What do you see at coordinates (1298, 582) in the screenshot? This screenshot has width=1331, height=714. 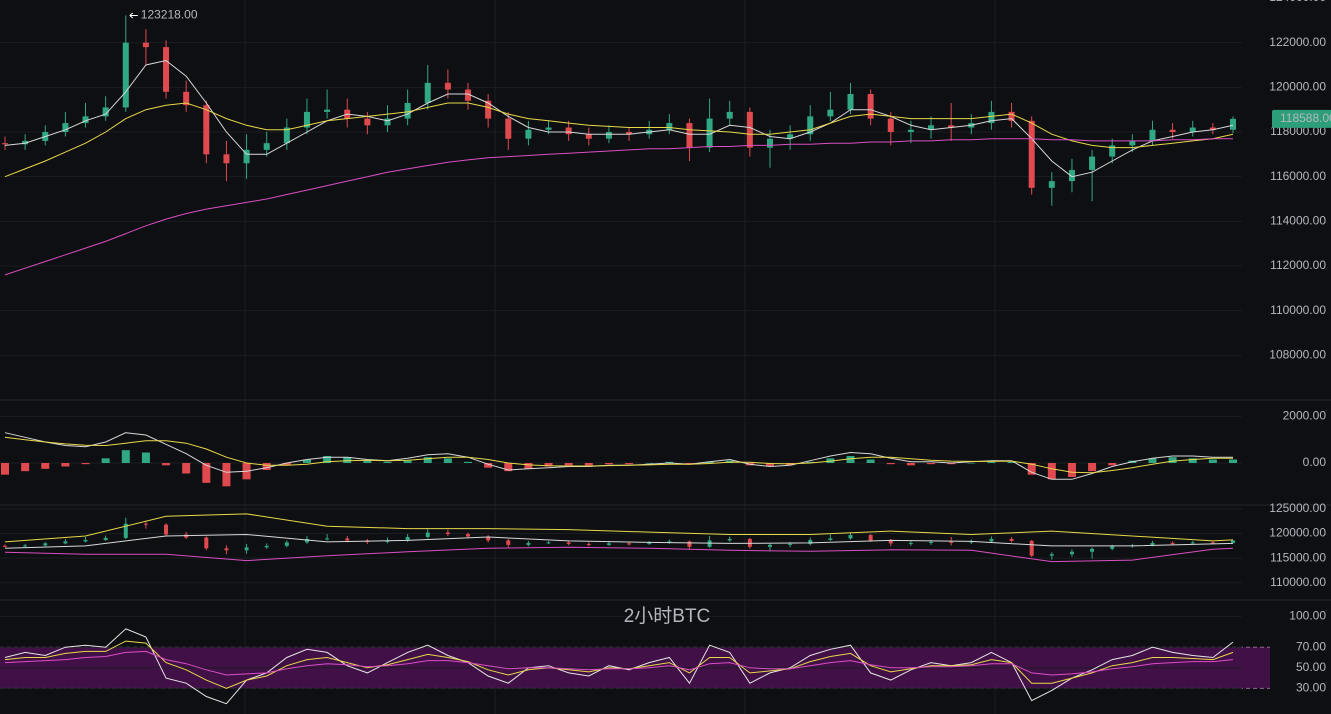 I see `y-tick-label: 110000.00` at bounding box center [1298, 582].